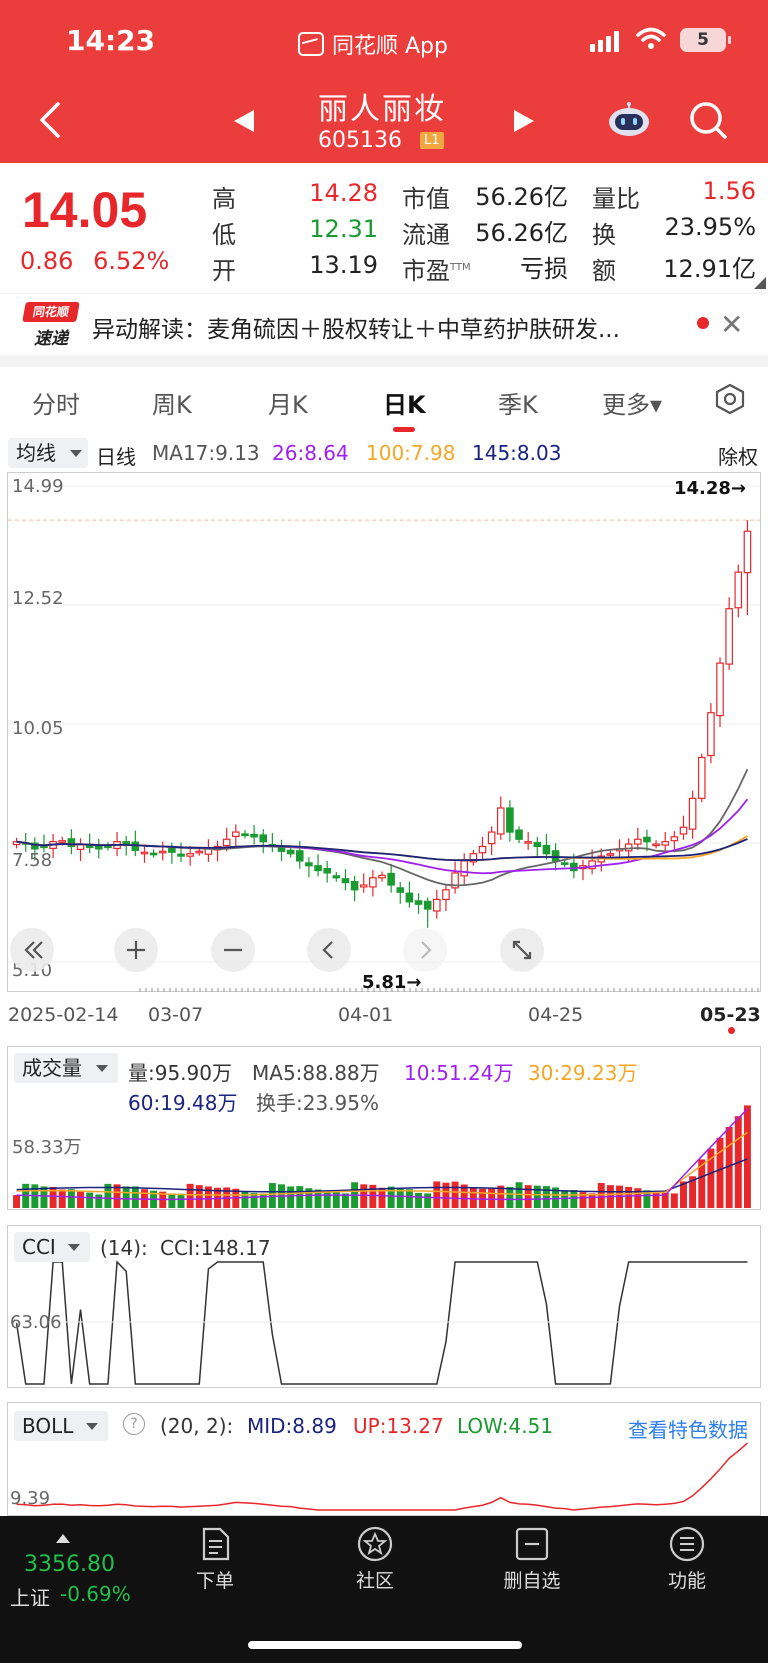 The image size is (768, 1663). Describe the element at coordinates (48, 453) in the screenshot. I see `indicator-selector: 均线` at that location.